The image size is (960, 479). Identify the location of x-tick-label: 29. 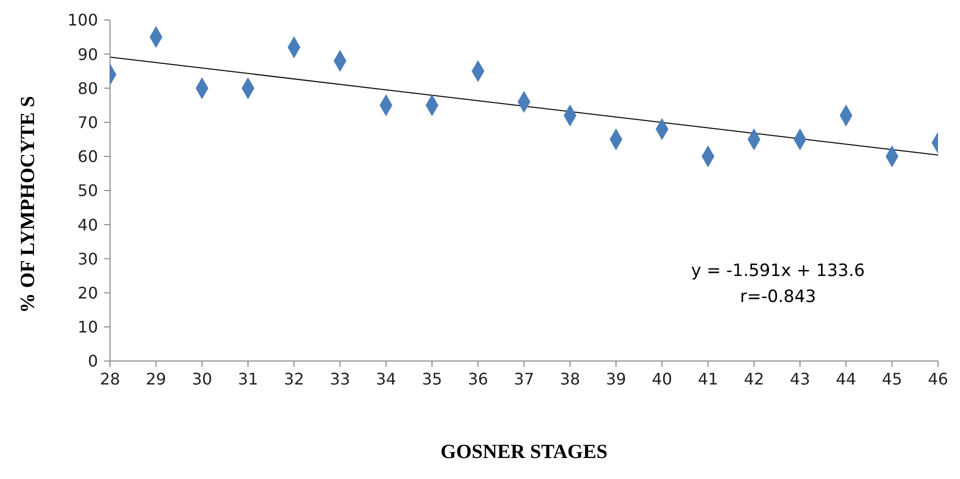
(156, 378).